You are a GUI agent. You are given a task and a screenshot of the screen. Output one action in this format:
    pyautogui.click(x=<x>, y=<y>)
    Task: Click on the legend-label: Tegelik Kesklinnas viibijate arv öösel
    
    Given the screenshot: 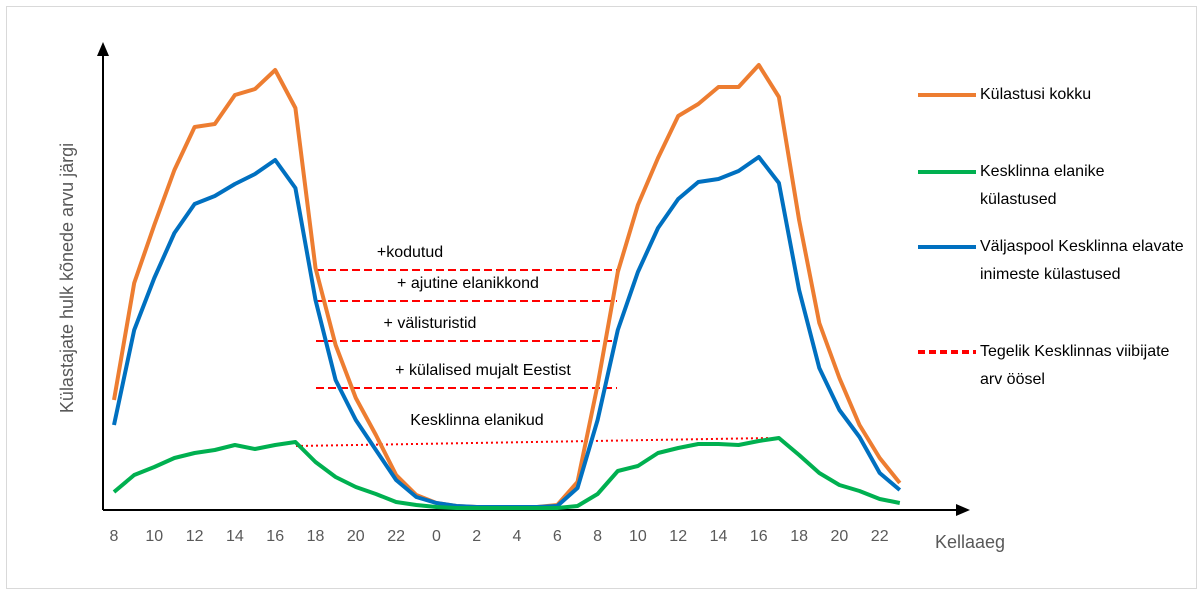 What is the action you would take?
    pyautogui.click(x=1075, y=365)
    